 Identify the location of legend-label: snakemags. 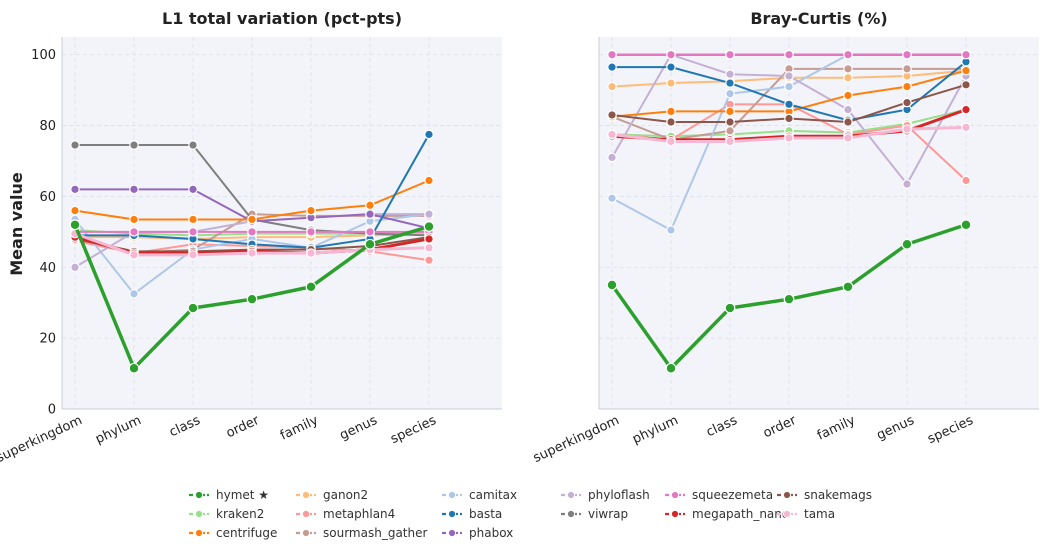
(838, 495).